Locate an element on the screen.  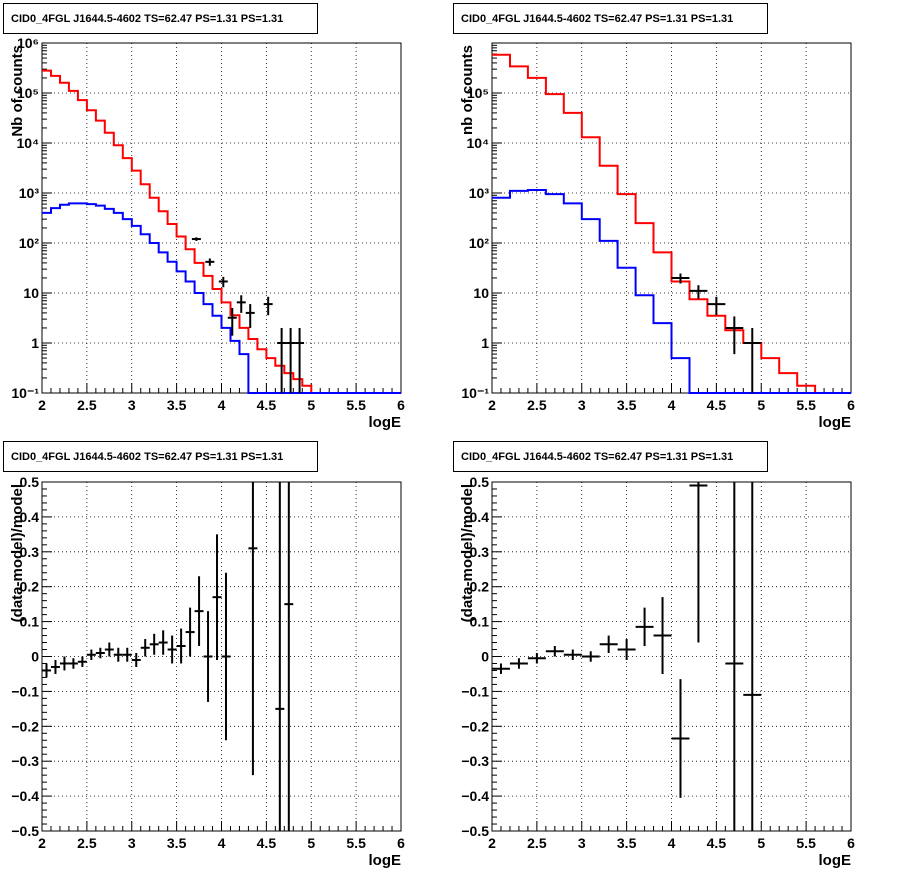
y-tick-label: 10⁶ is located at coordinates (28, 43).